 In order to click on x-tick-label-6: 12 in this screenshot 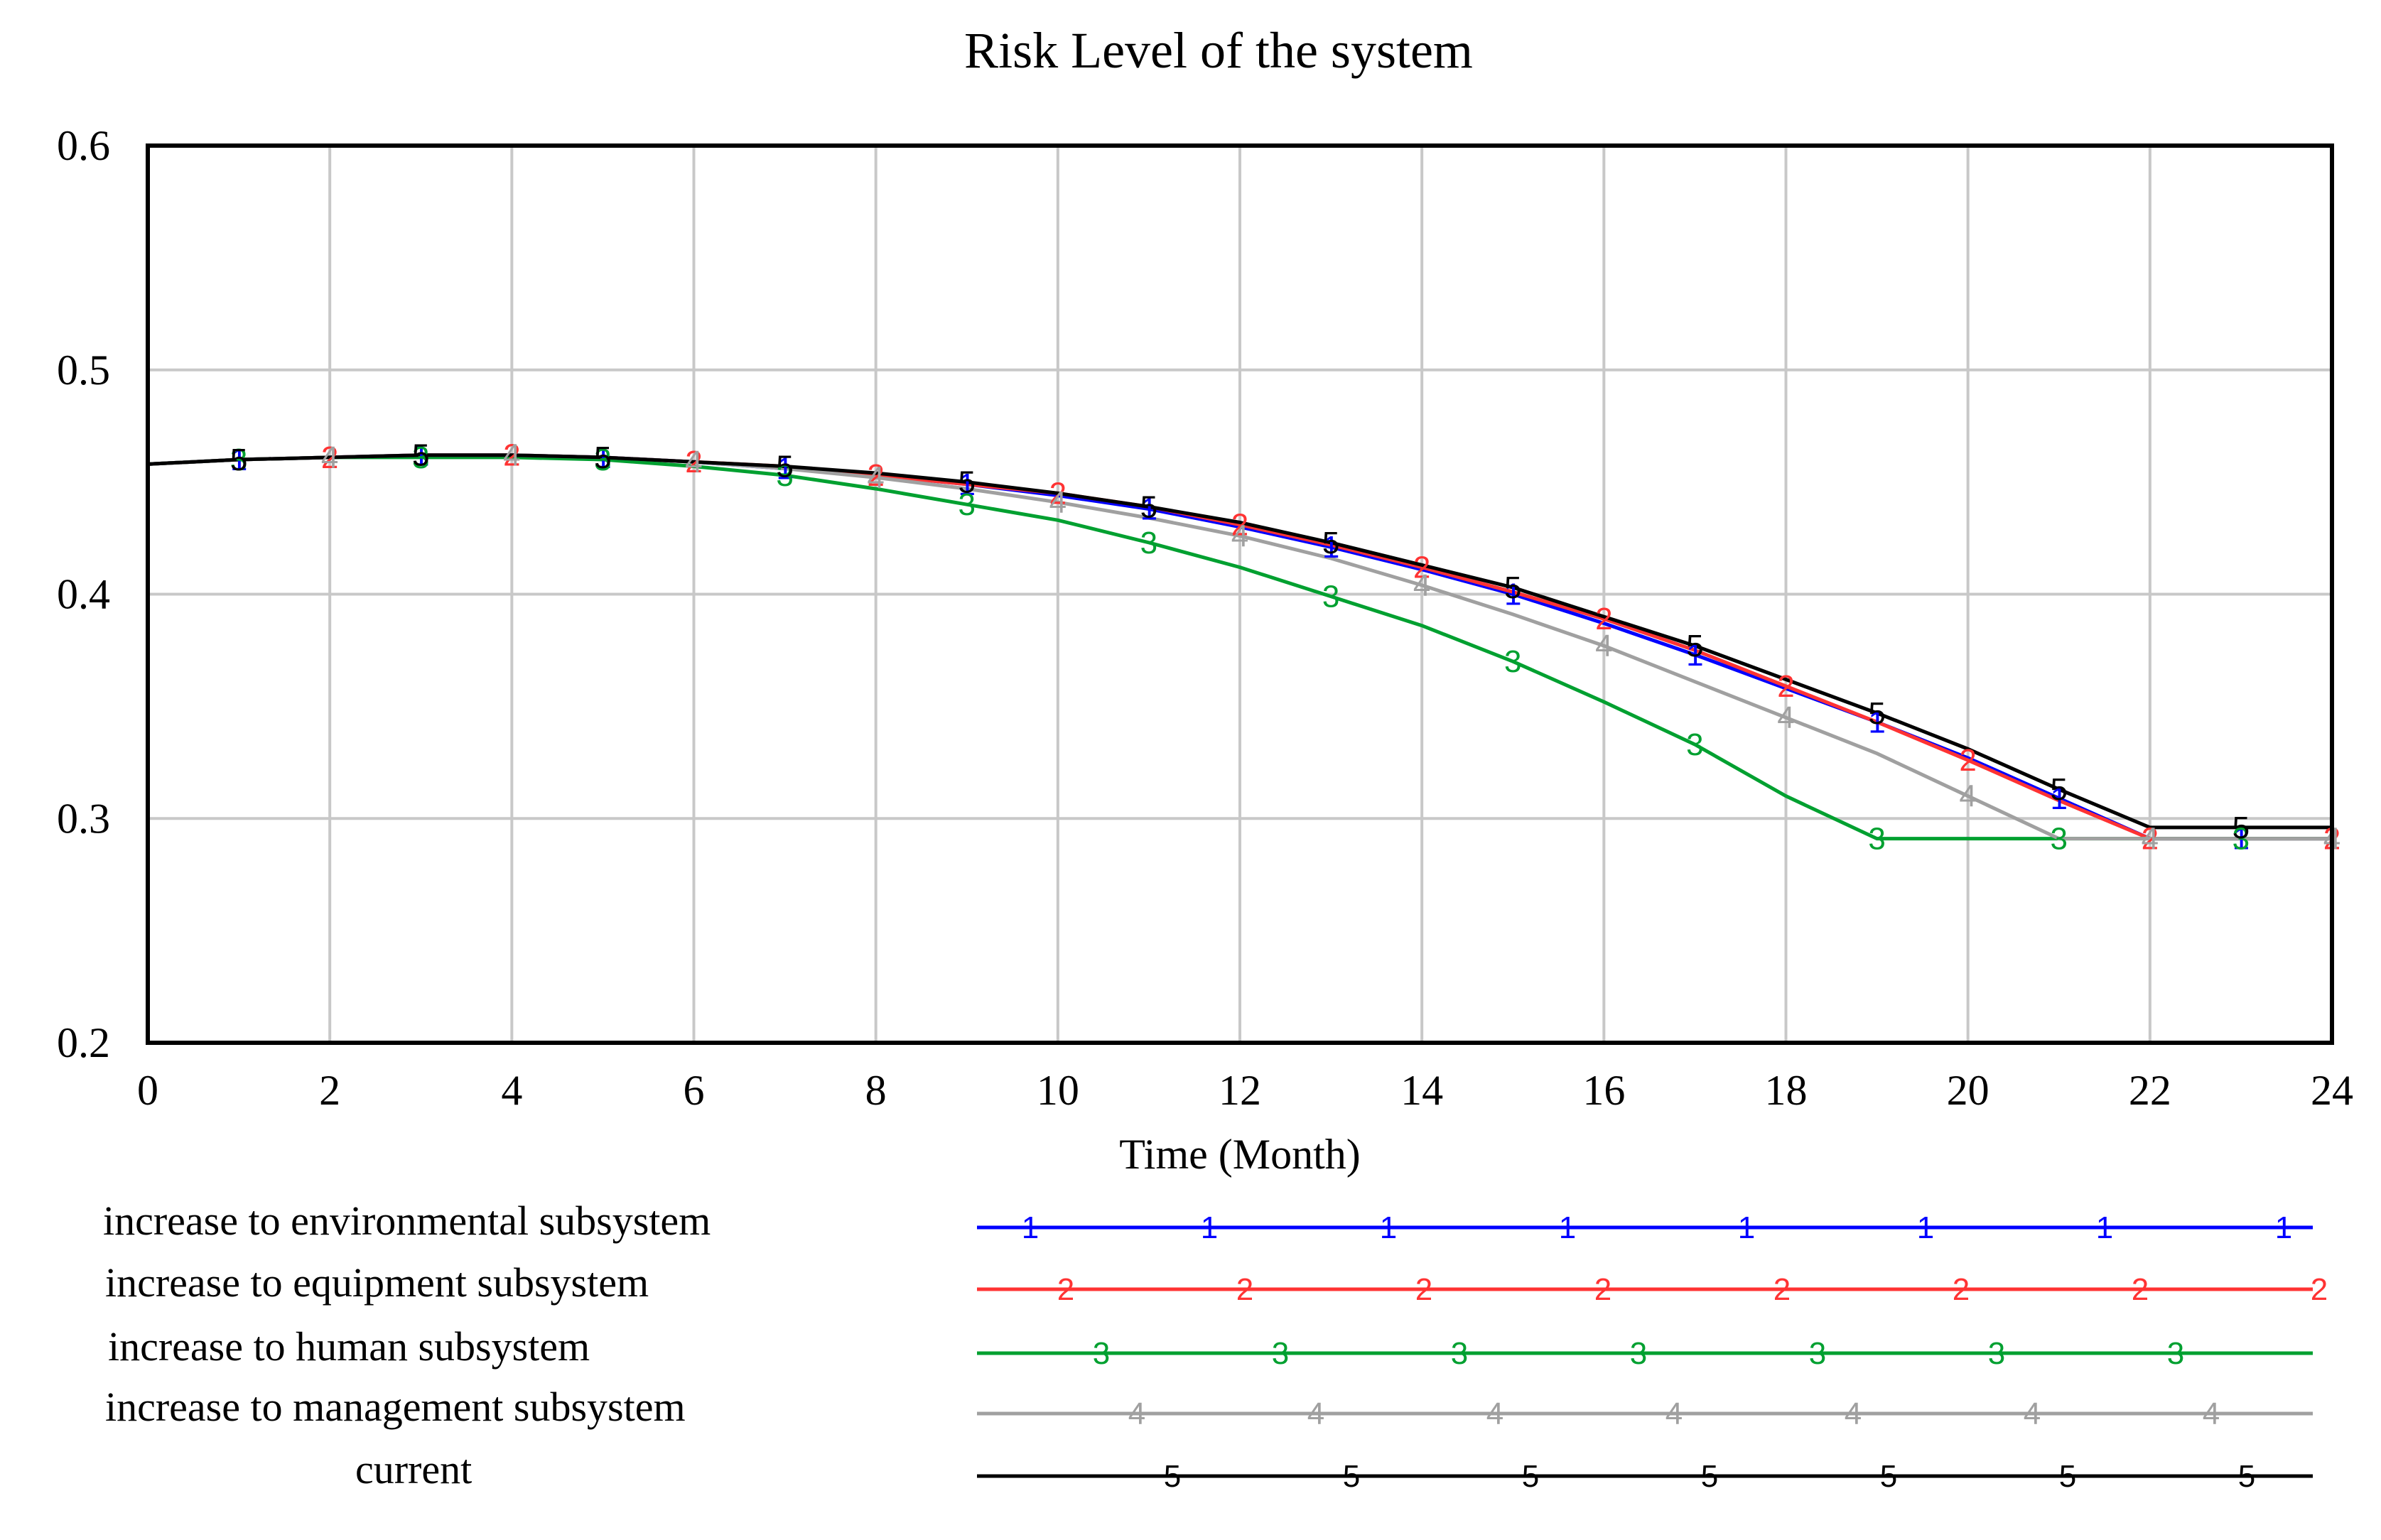, I will do `click(1240, 1090)`.